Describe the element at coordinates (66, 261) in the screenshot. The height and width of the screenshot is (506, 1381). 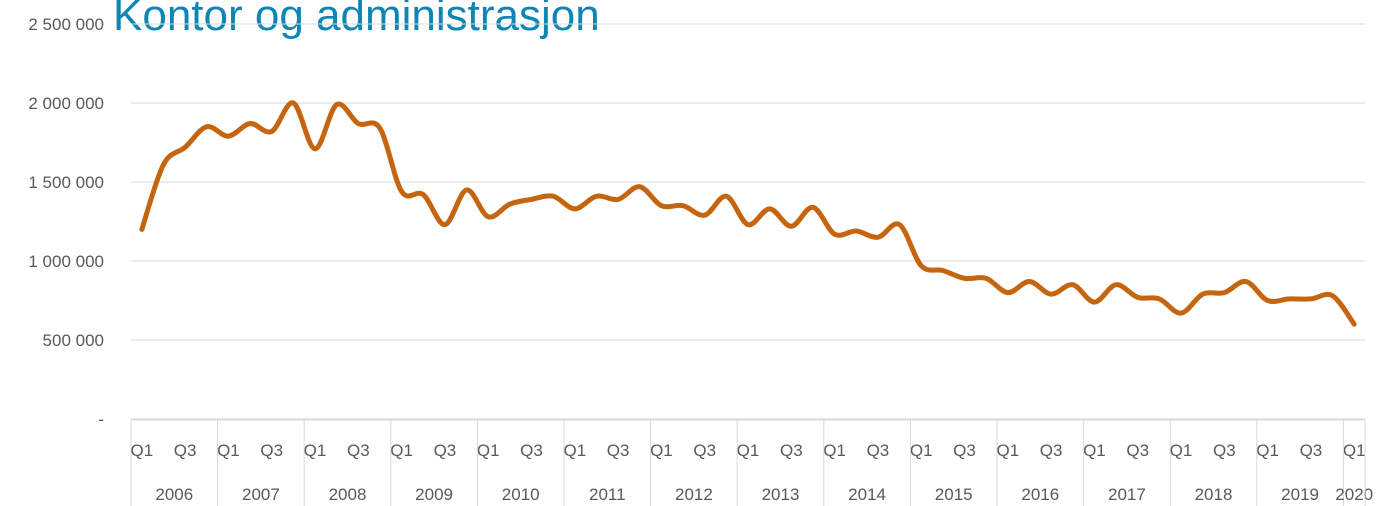
I see `y-tick-label: 1 000 000` at that location.